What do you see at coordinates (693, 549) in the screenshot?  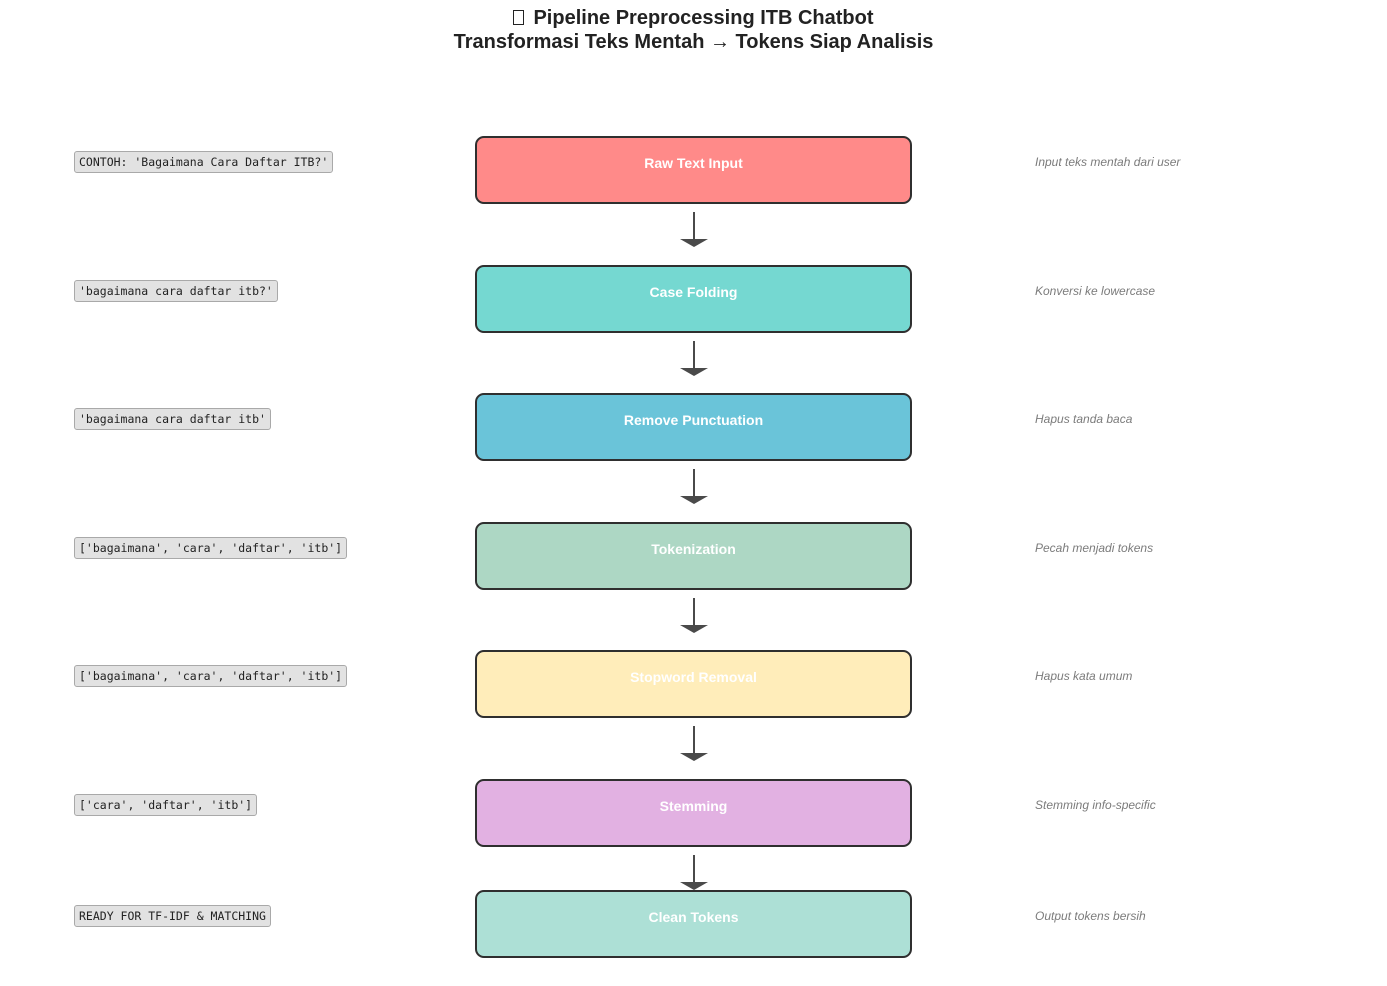 I see `step-label: Tokenization` at bounding box center [693, 549].